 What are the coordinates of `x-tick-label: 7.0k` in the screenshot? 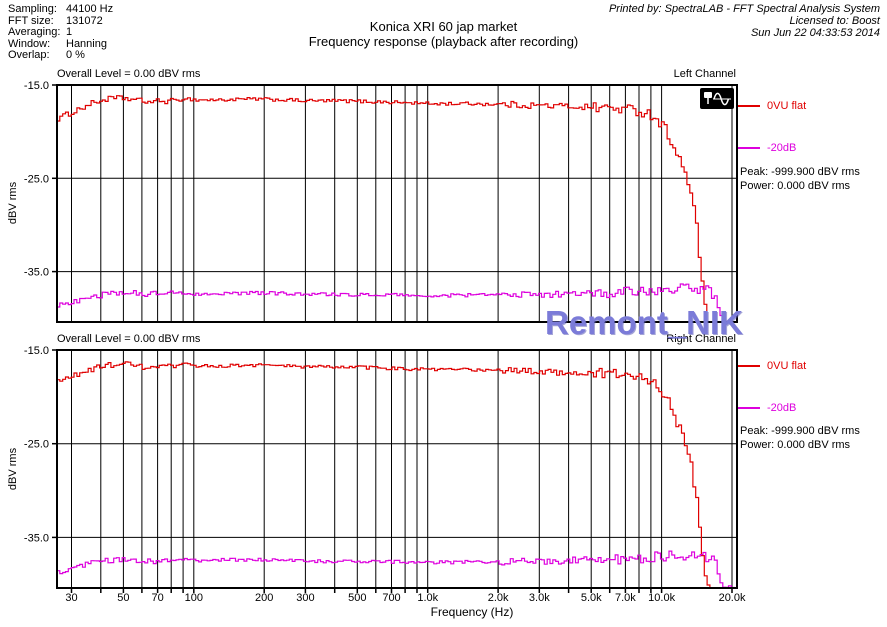 It's located at (625, 598).